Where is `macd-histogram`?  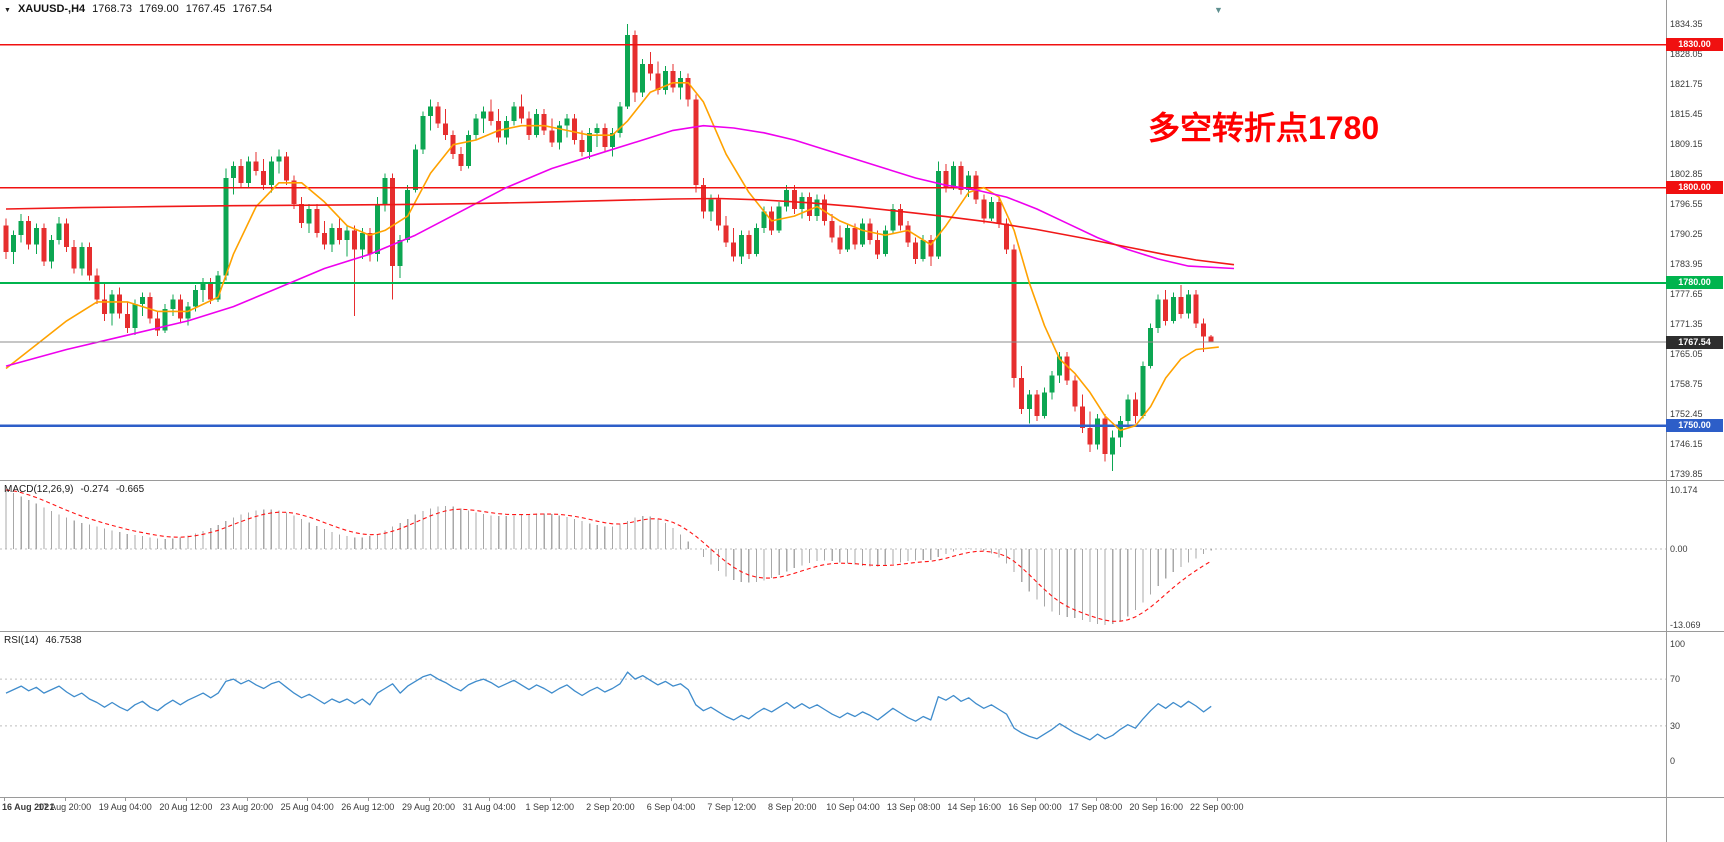
macd-histogram is located at coordinates (608, 557).